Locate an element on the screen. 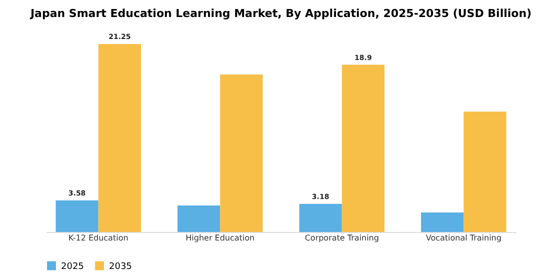 The width and height of the screenshot is (560, 280). x-tick-label: Corporate Training is located at coordinates (341, 238).